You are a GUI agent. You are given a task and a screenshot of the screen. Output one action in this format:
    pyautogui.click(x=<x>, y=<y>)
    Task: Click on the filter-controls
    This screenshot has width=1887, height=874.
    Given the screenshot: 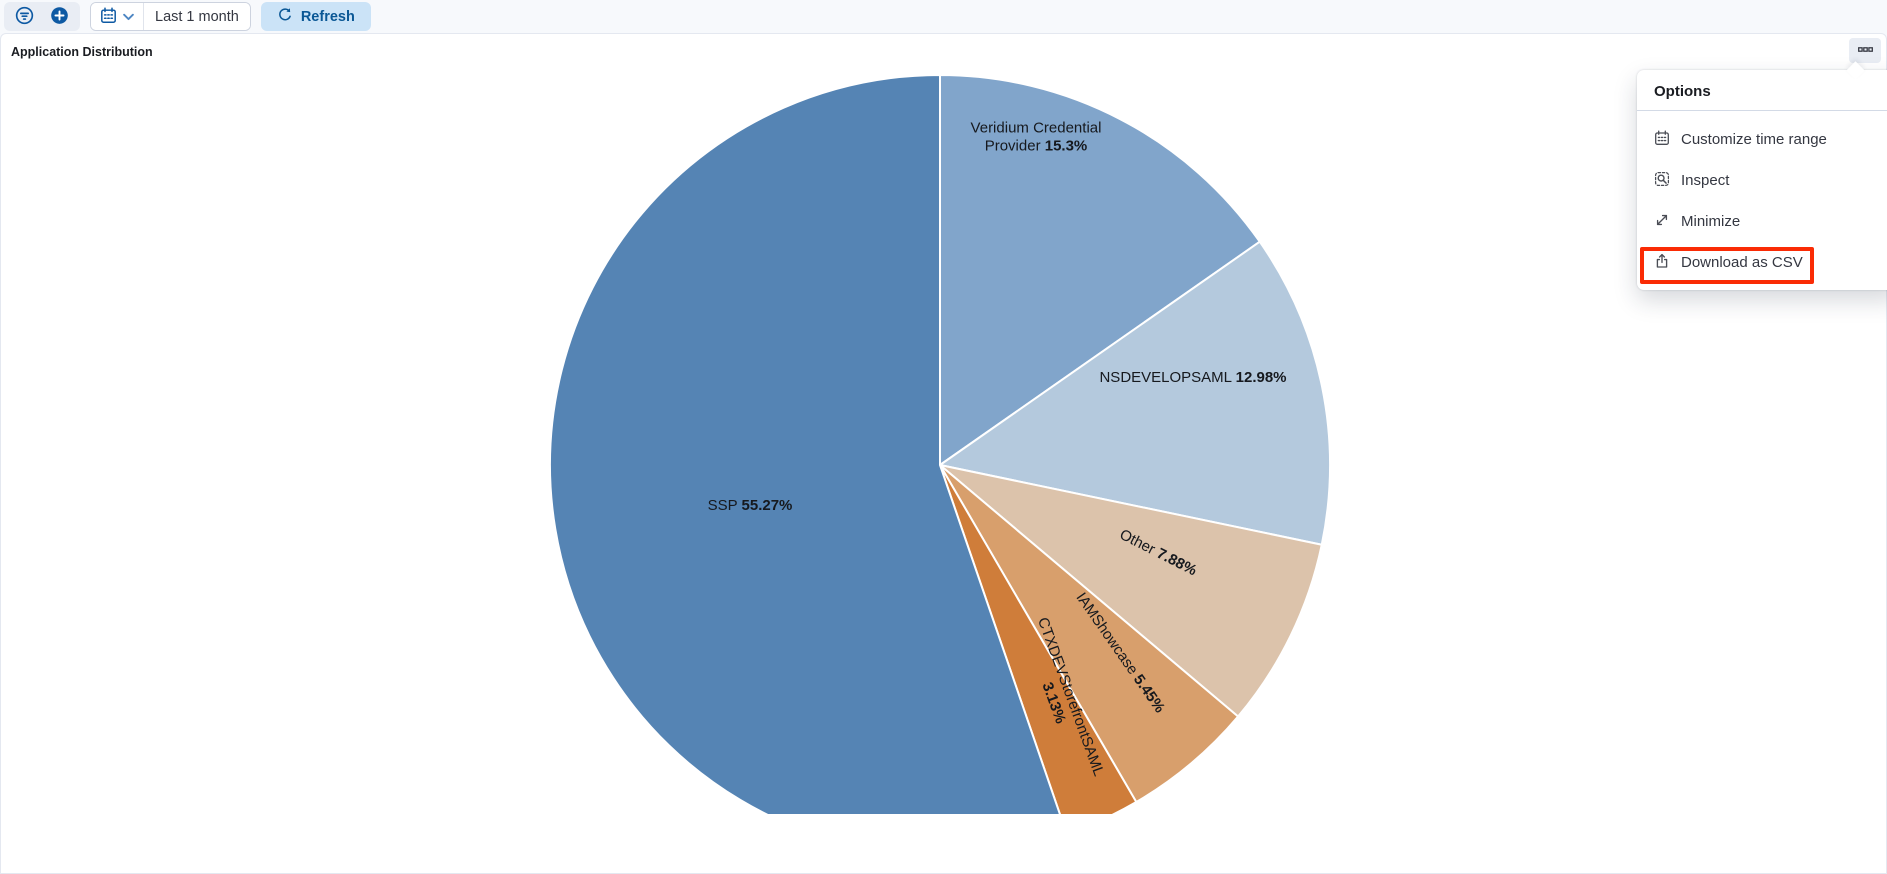 What is the action you would take?
    pyautogui.click(x=42, y=16)
    